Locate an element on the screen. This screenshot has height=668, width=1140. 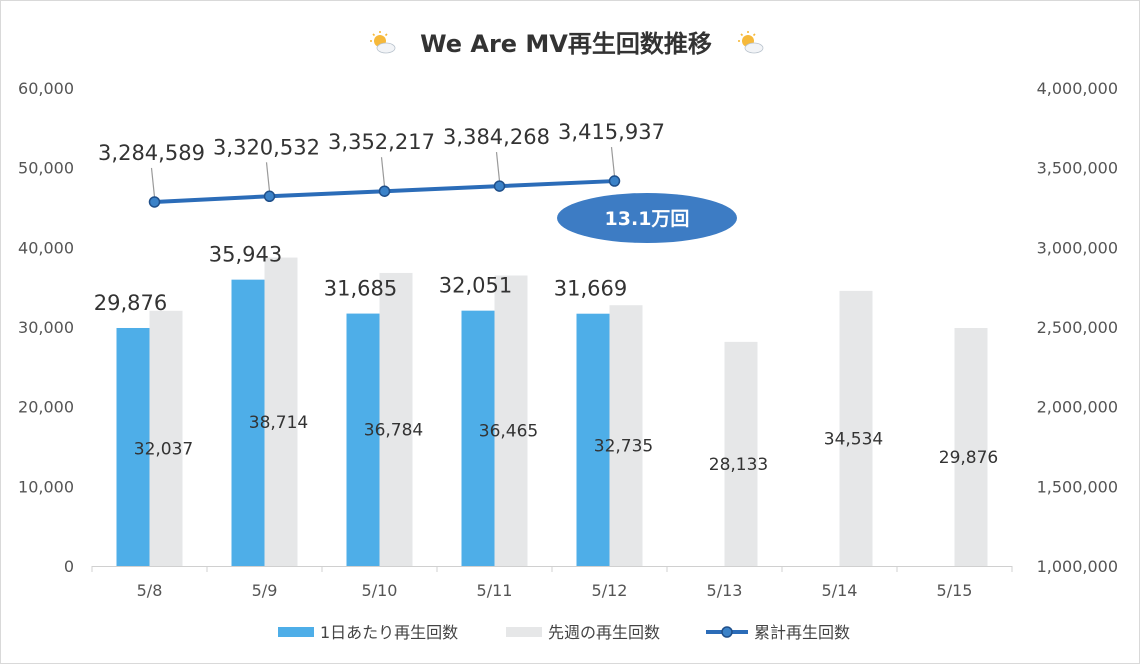
annotation-text: 13.1万回 is located at coordinates (647, 219).